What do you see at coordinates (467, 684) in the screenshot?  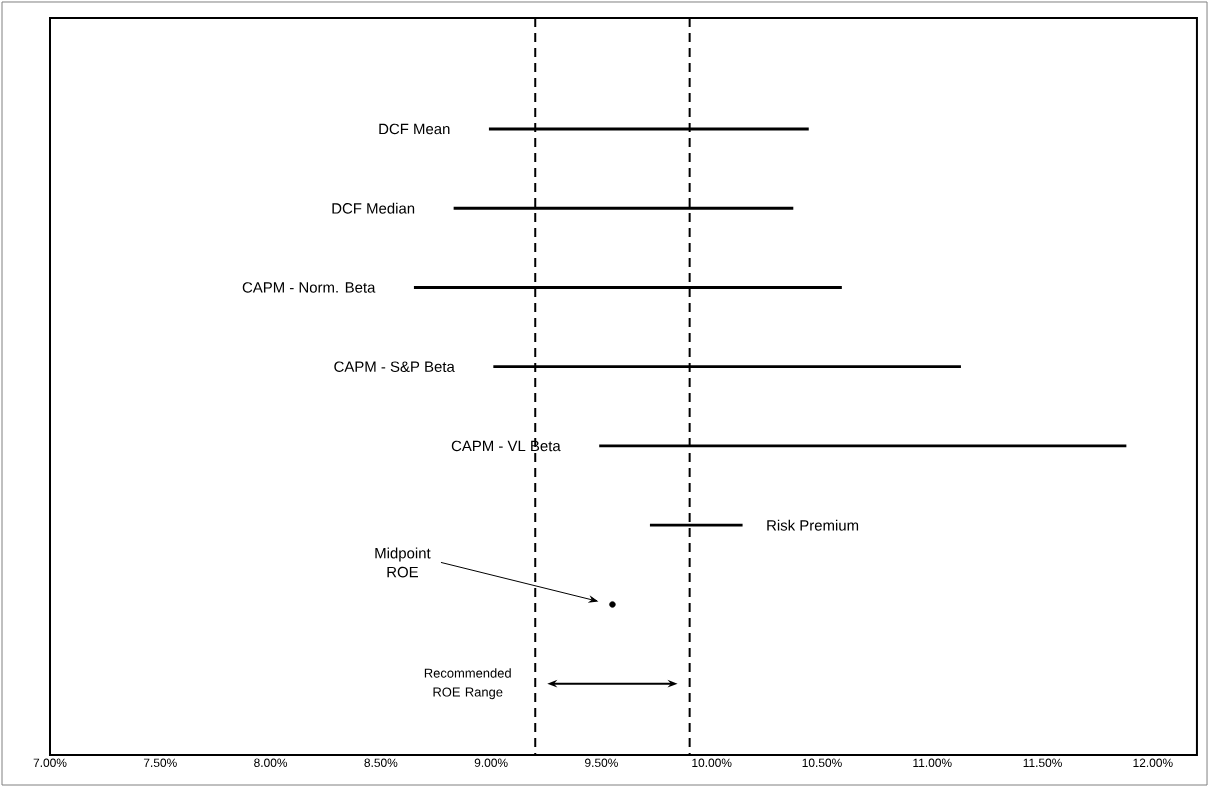 I see `annotation: Recommended ROE Range` at bounding box center [467, 684].